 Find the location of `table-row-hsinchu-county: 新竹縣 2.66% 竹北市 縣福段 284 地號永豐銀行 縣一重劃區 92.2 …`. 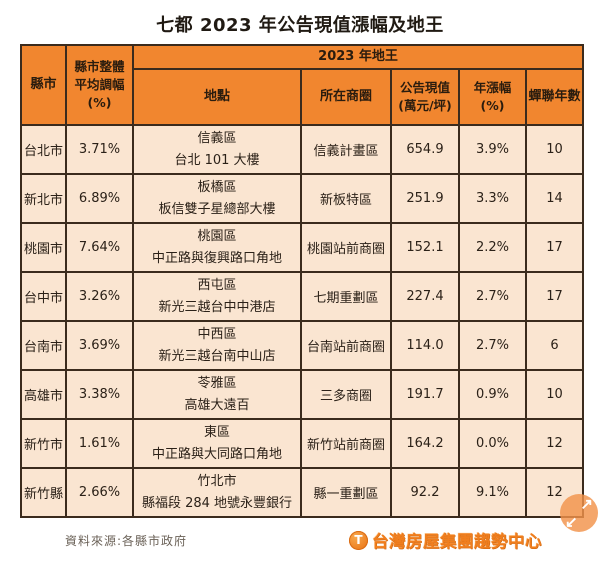

table-row-hsinchu-county: 新竹縣 2.66% 竹北市 縣福段 284 地號永豐銀行 縣一重劃區 92.2 … is located at coordinates (302, 492).